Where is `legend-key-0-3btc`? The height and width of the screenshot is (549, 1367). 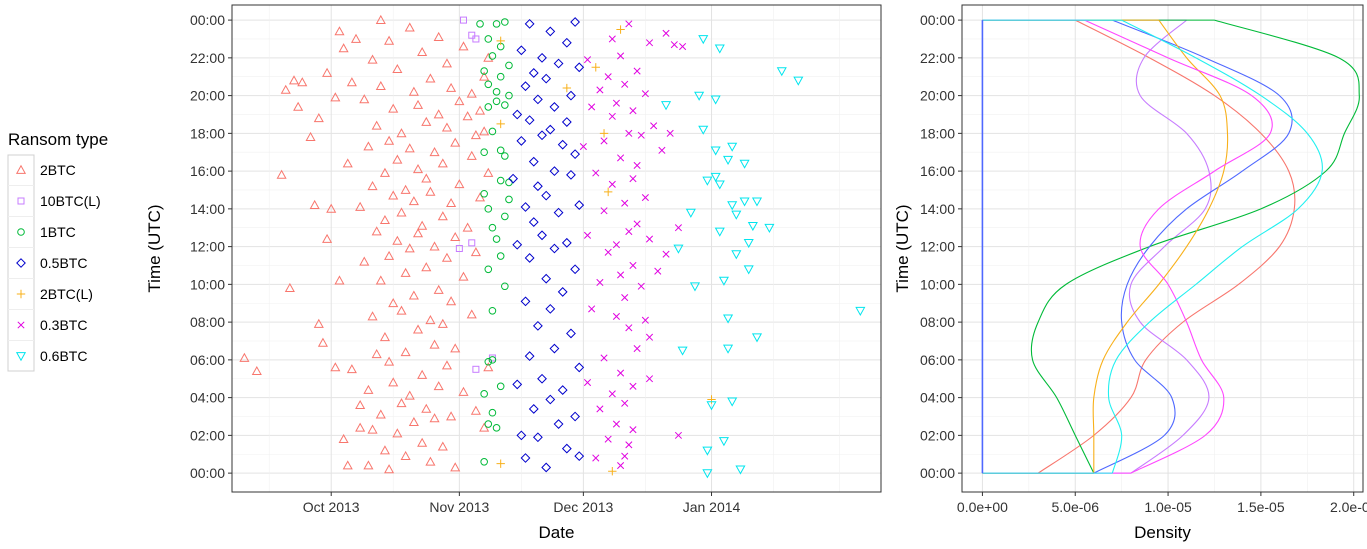
legend-key-0-3btc is located at coordinates (21, 325).